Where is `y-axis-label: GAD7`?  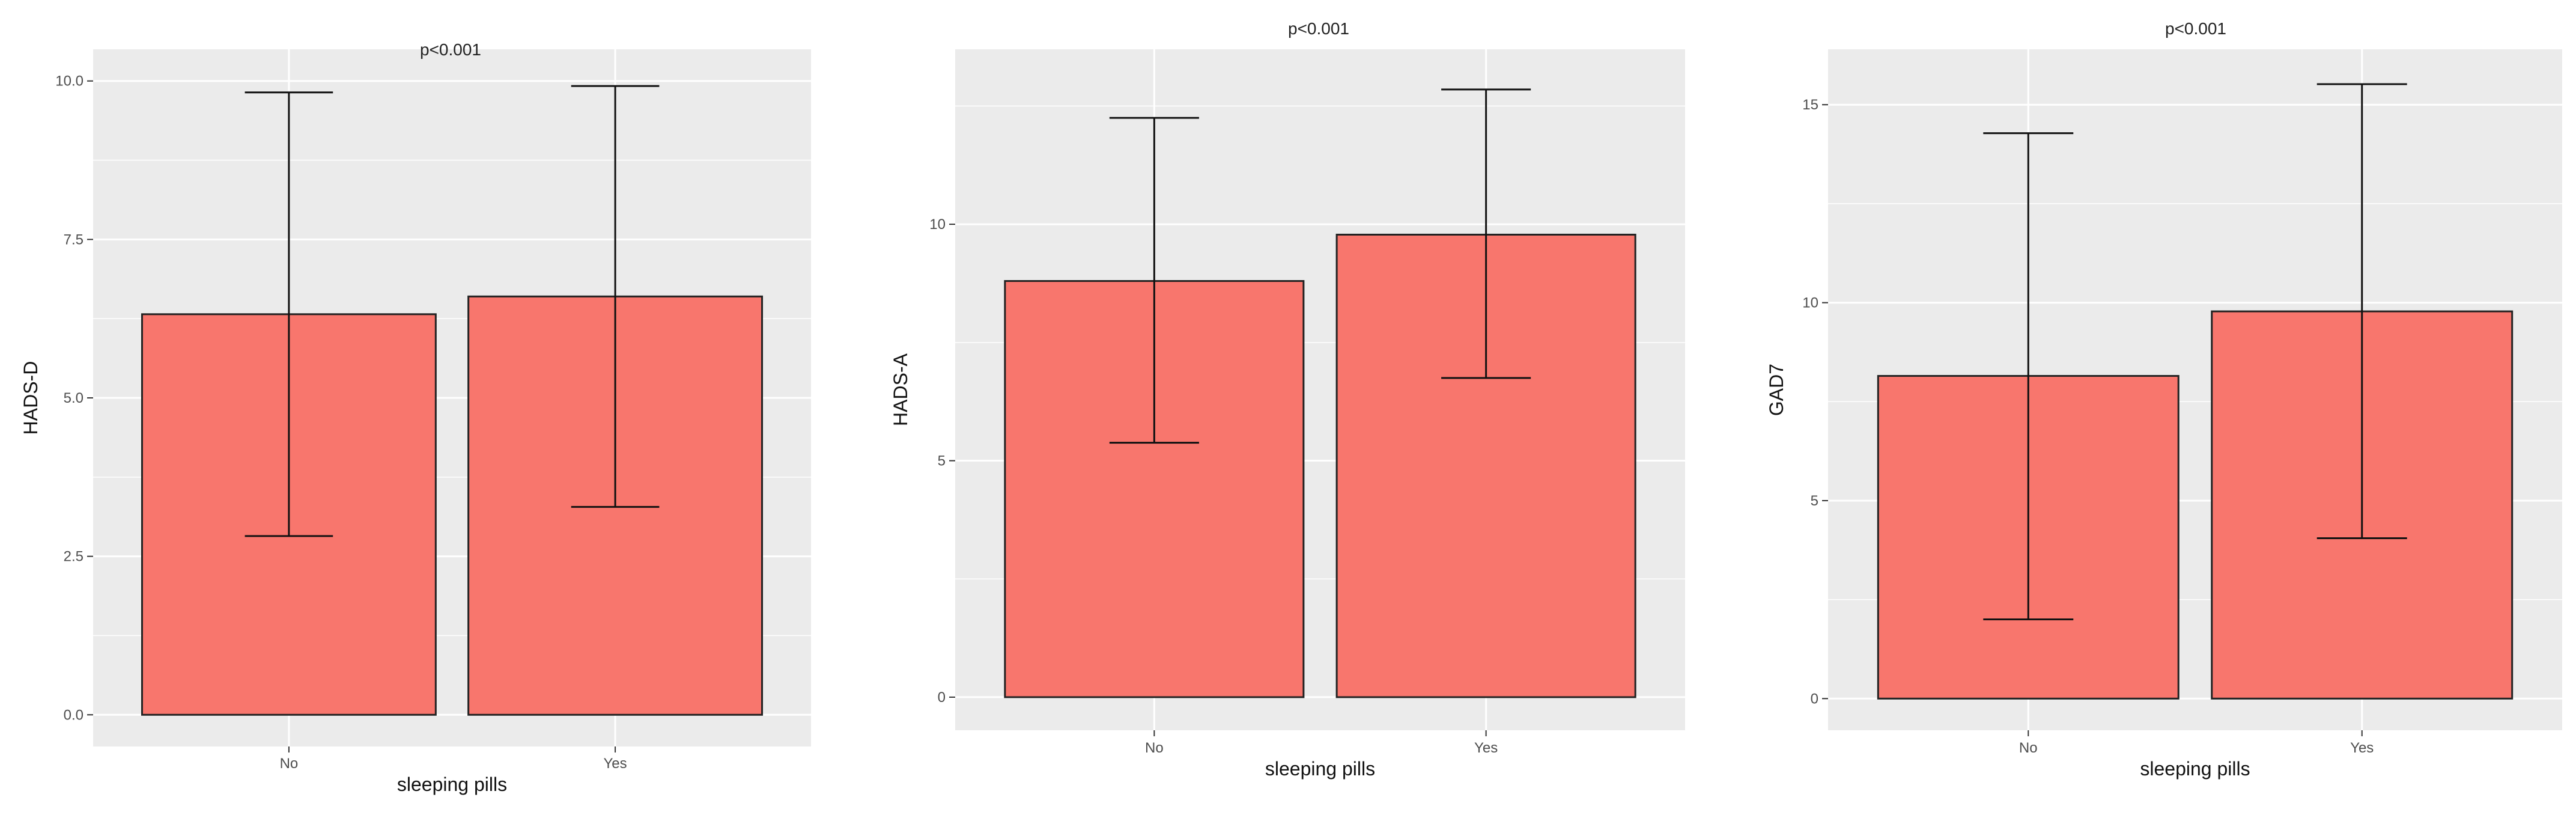
y-axis-label: GAD7 is located at coordinates (1776, 390).